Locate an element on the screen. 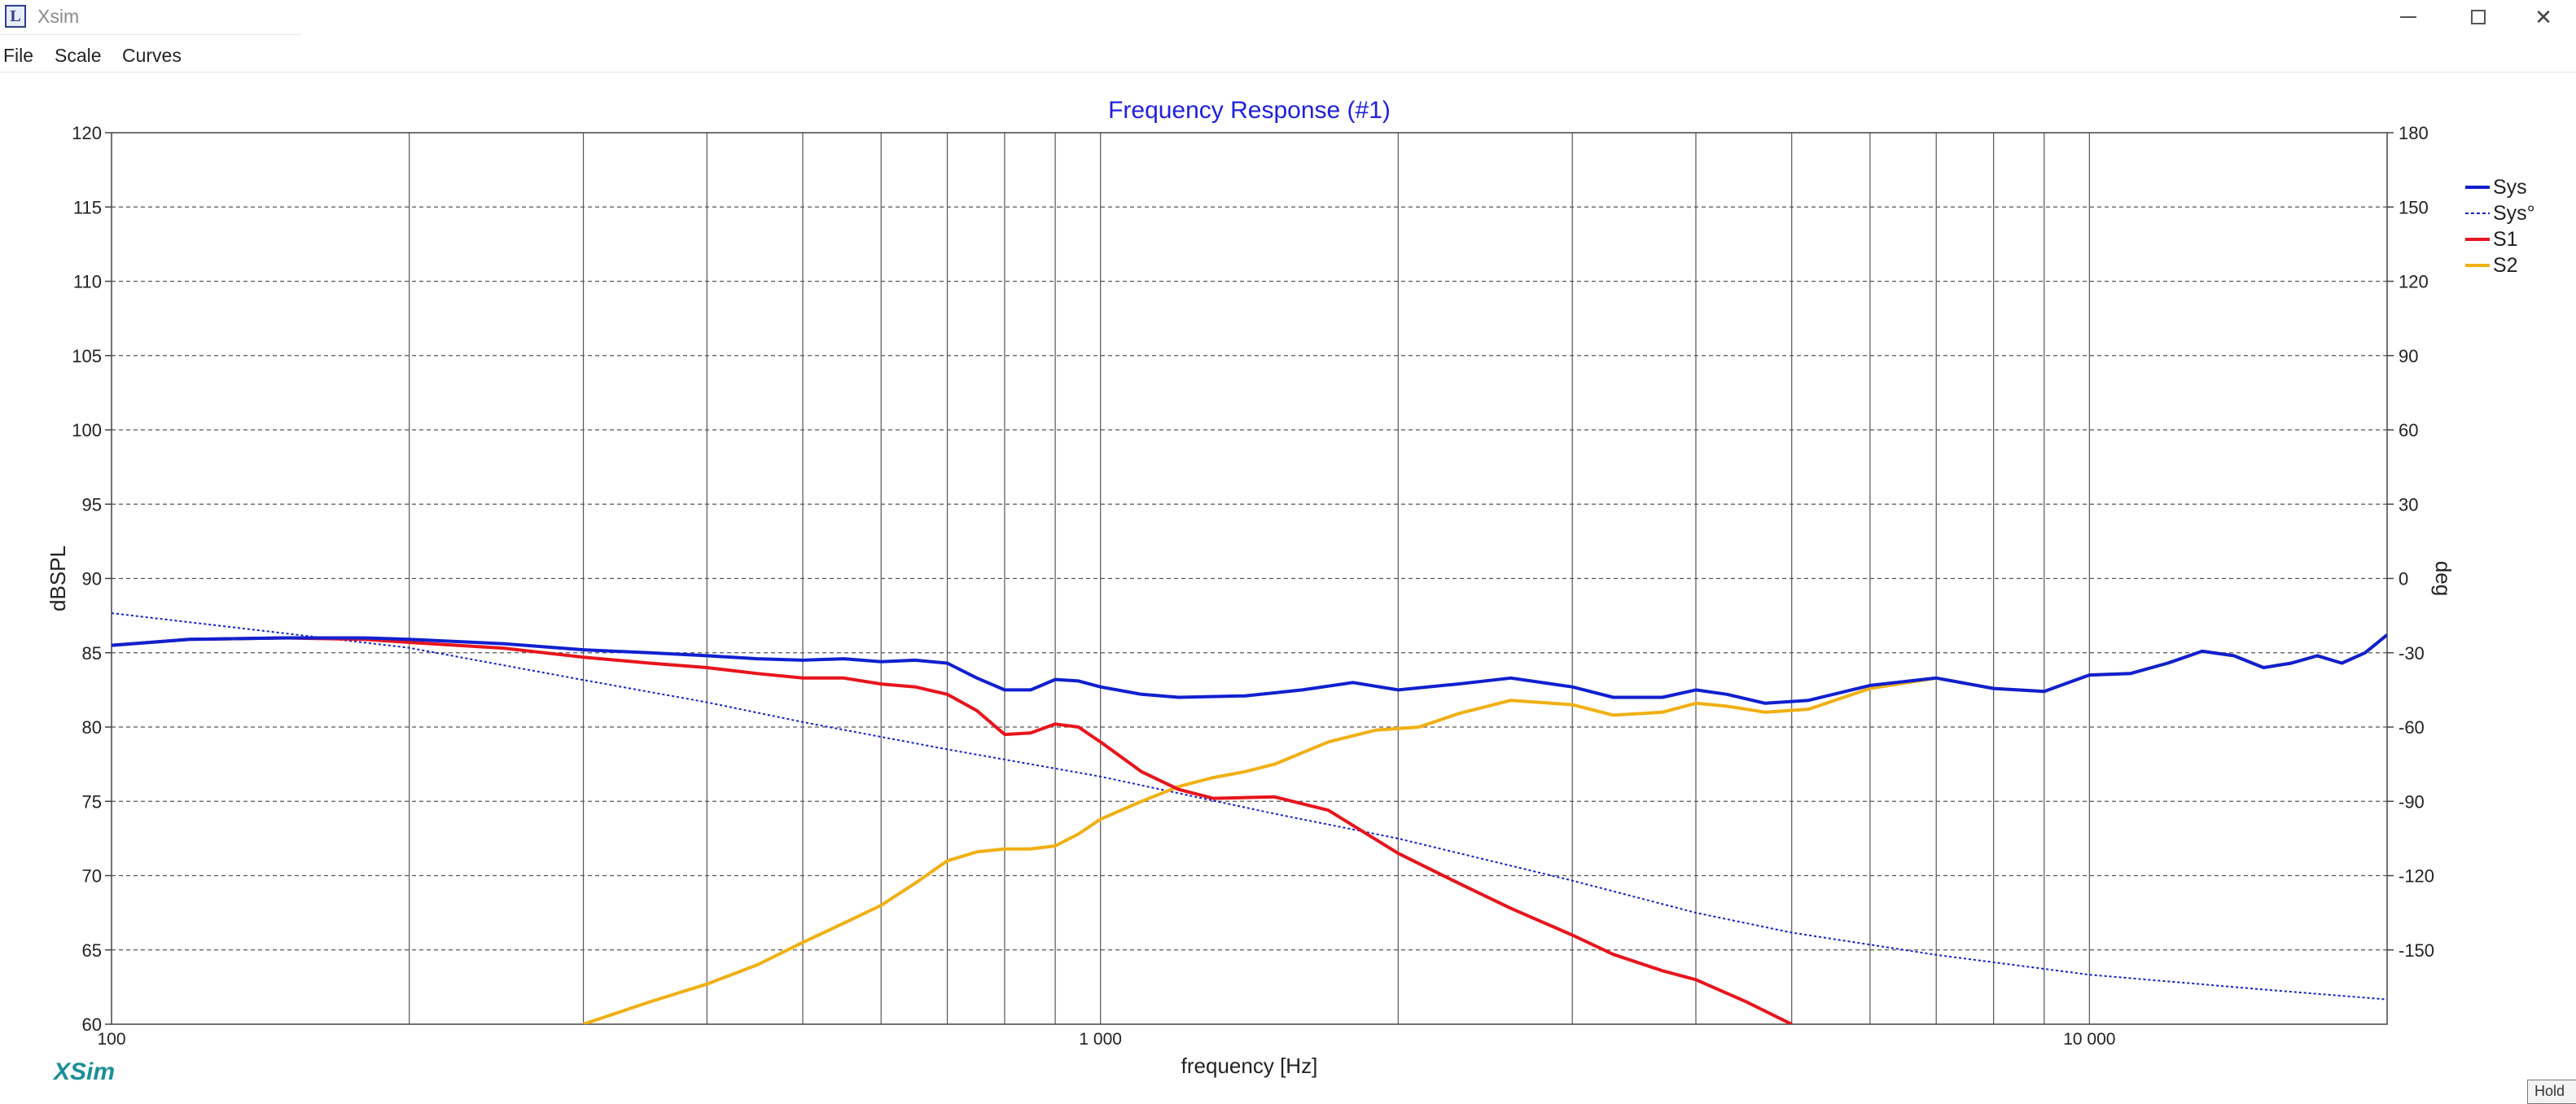 The width and height of the screenshot is (2576, 1104). legend-entry: Sys° is located at coordinates (2514, 213).